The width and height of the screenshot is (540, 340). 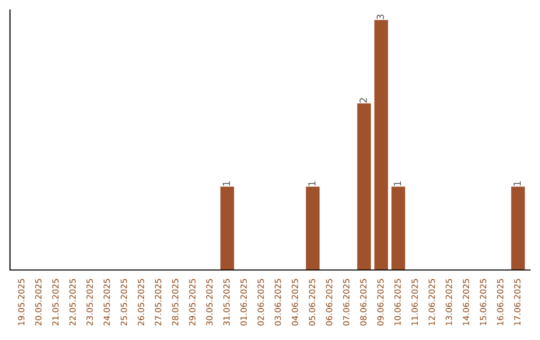 I want to click on x-tick-label: 03.06.2025, so click(x=277, y=302).